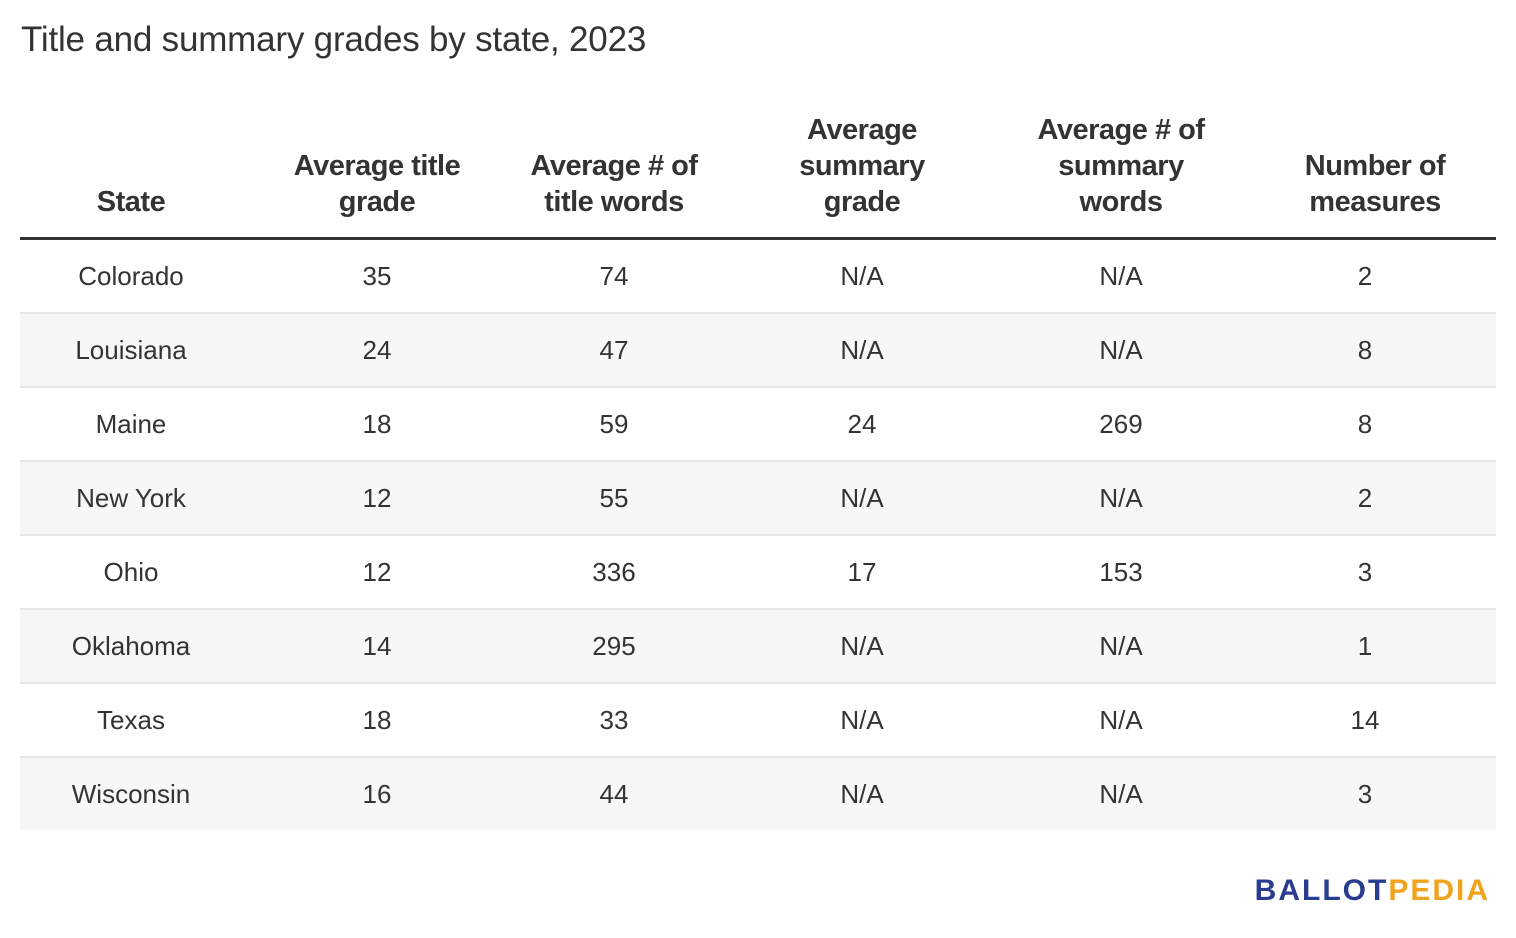 The height and width of the screenshot is (938, 1516). Describe the element at coordinates (862, 572) in the screenshot. I see `cell-avg-summary-grade: 17` at that location.